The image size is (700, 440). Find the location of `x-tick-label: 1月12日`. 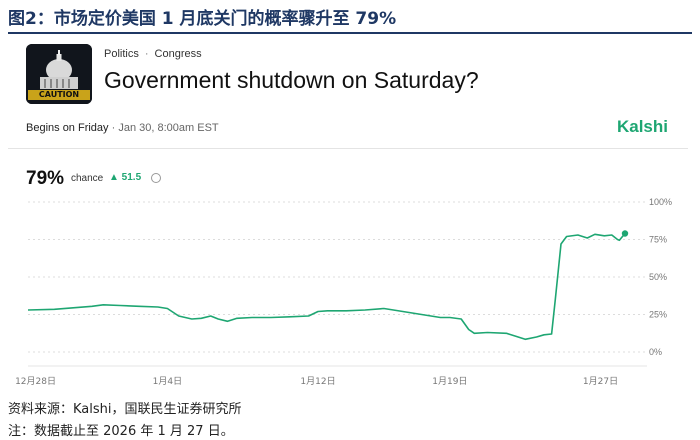

x-tick-label: 1月12日 is located at coordinates (317, 381).